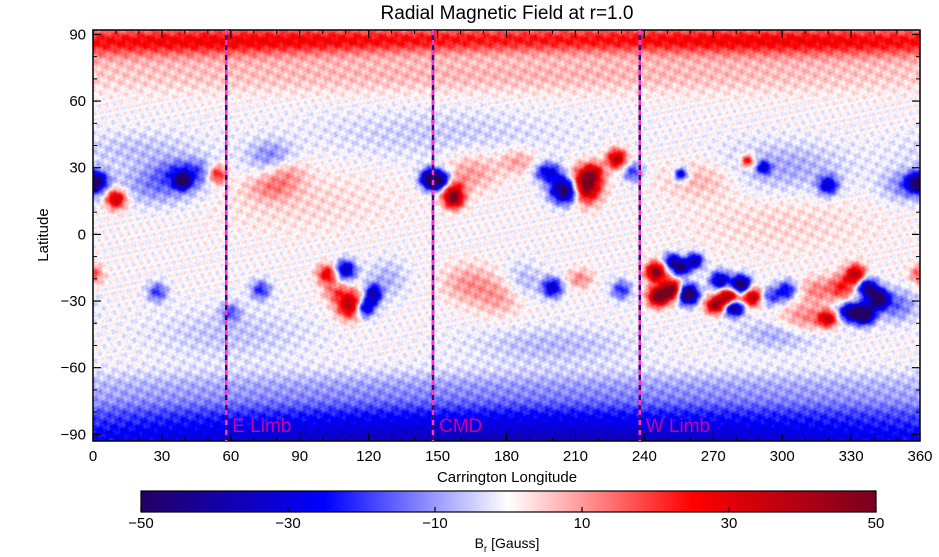  Describe the element at coordinates (434, 523) in the screenshot. I see `colorbar-tick-label: −10` at that location.